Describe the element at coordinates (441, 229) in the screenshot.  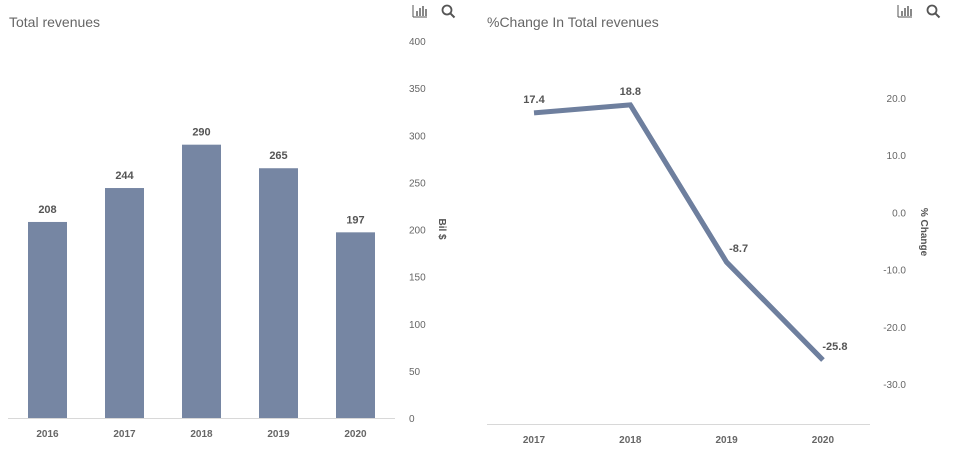
I see `y-axis-title: Bil $` at that location.